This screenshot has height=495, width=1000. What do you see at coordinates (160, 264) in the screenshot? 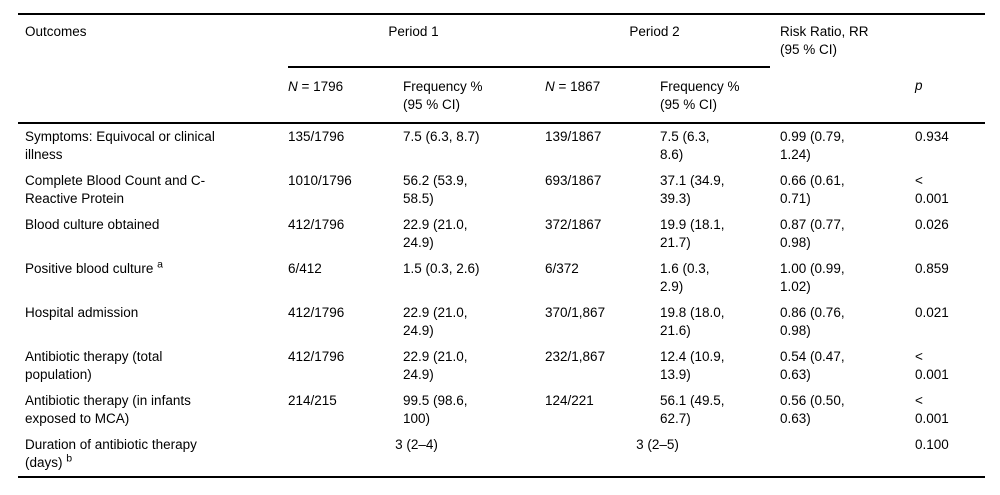
I see `footnote-marker-a: a` at bounding box center [160, 264].